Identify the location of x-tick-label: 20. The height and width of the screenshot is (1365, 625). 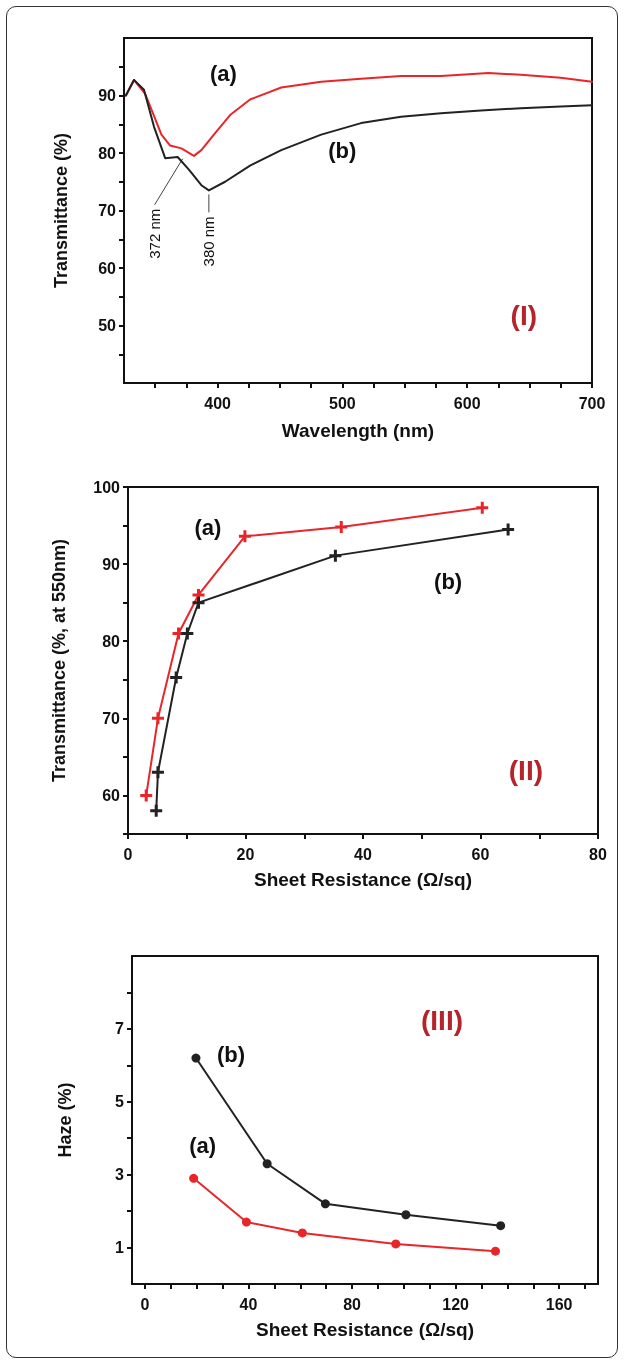
(245, 854).